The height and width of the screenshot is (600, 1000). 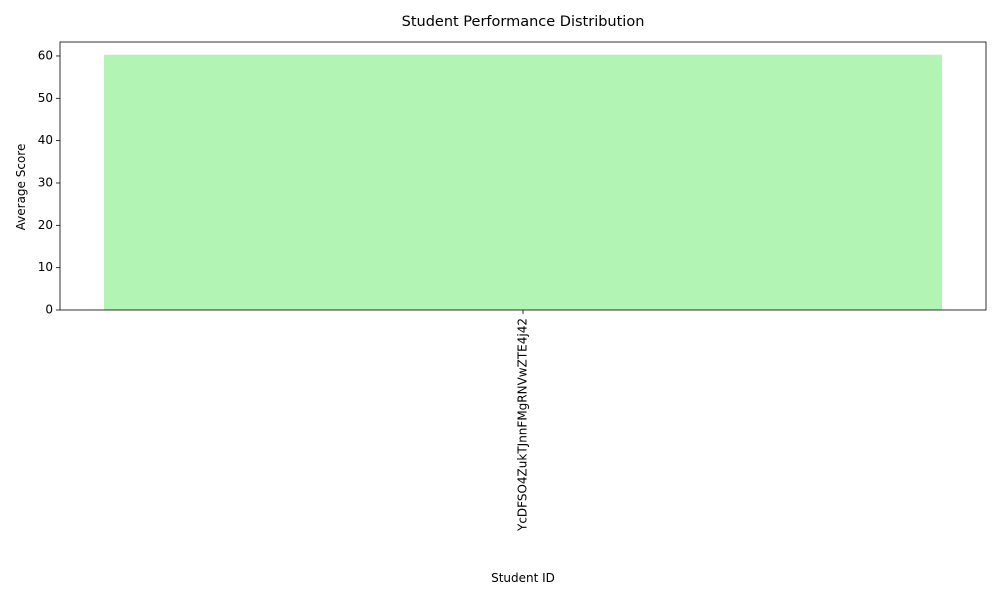 What do you see at coordinates (45, 98) in the screenshot?
I see `y-tick-label: 50` at bounding box center [45, 98].